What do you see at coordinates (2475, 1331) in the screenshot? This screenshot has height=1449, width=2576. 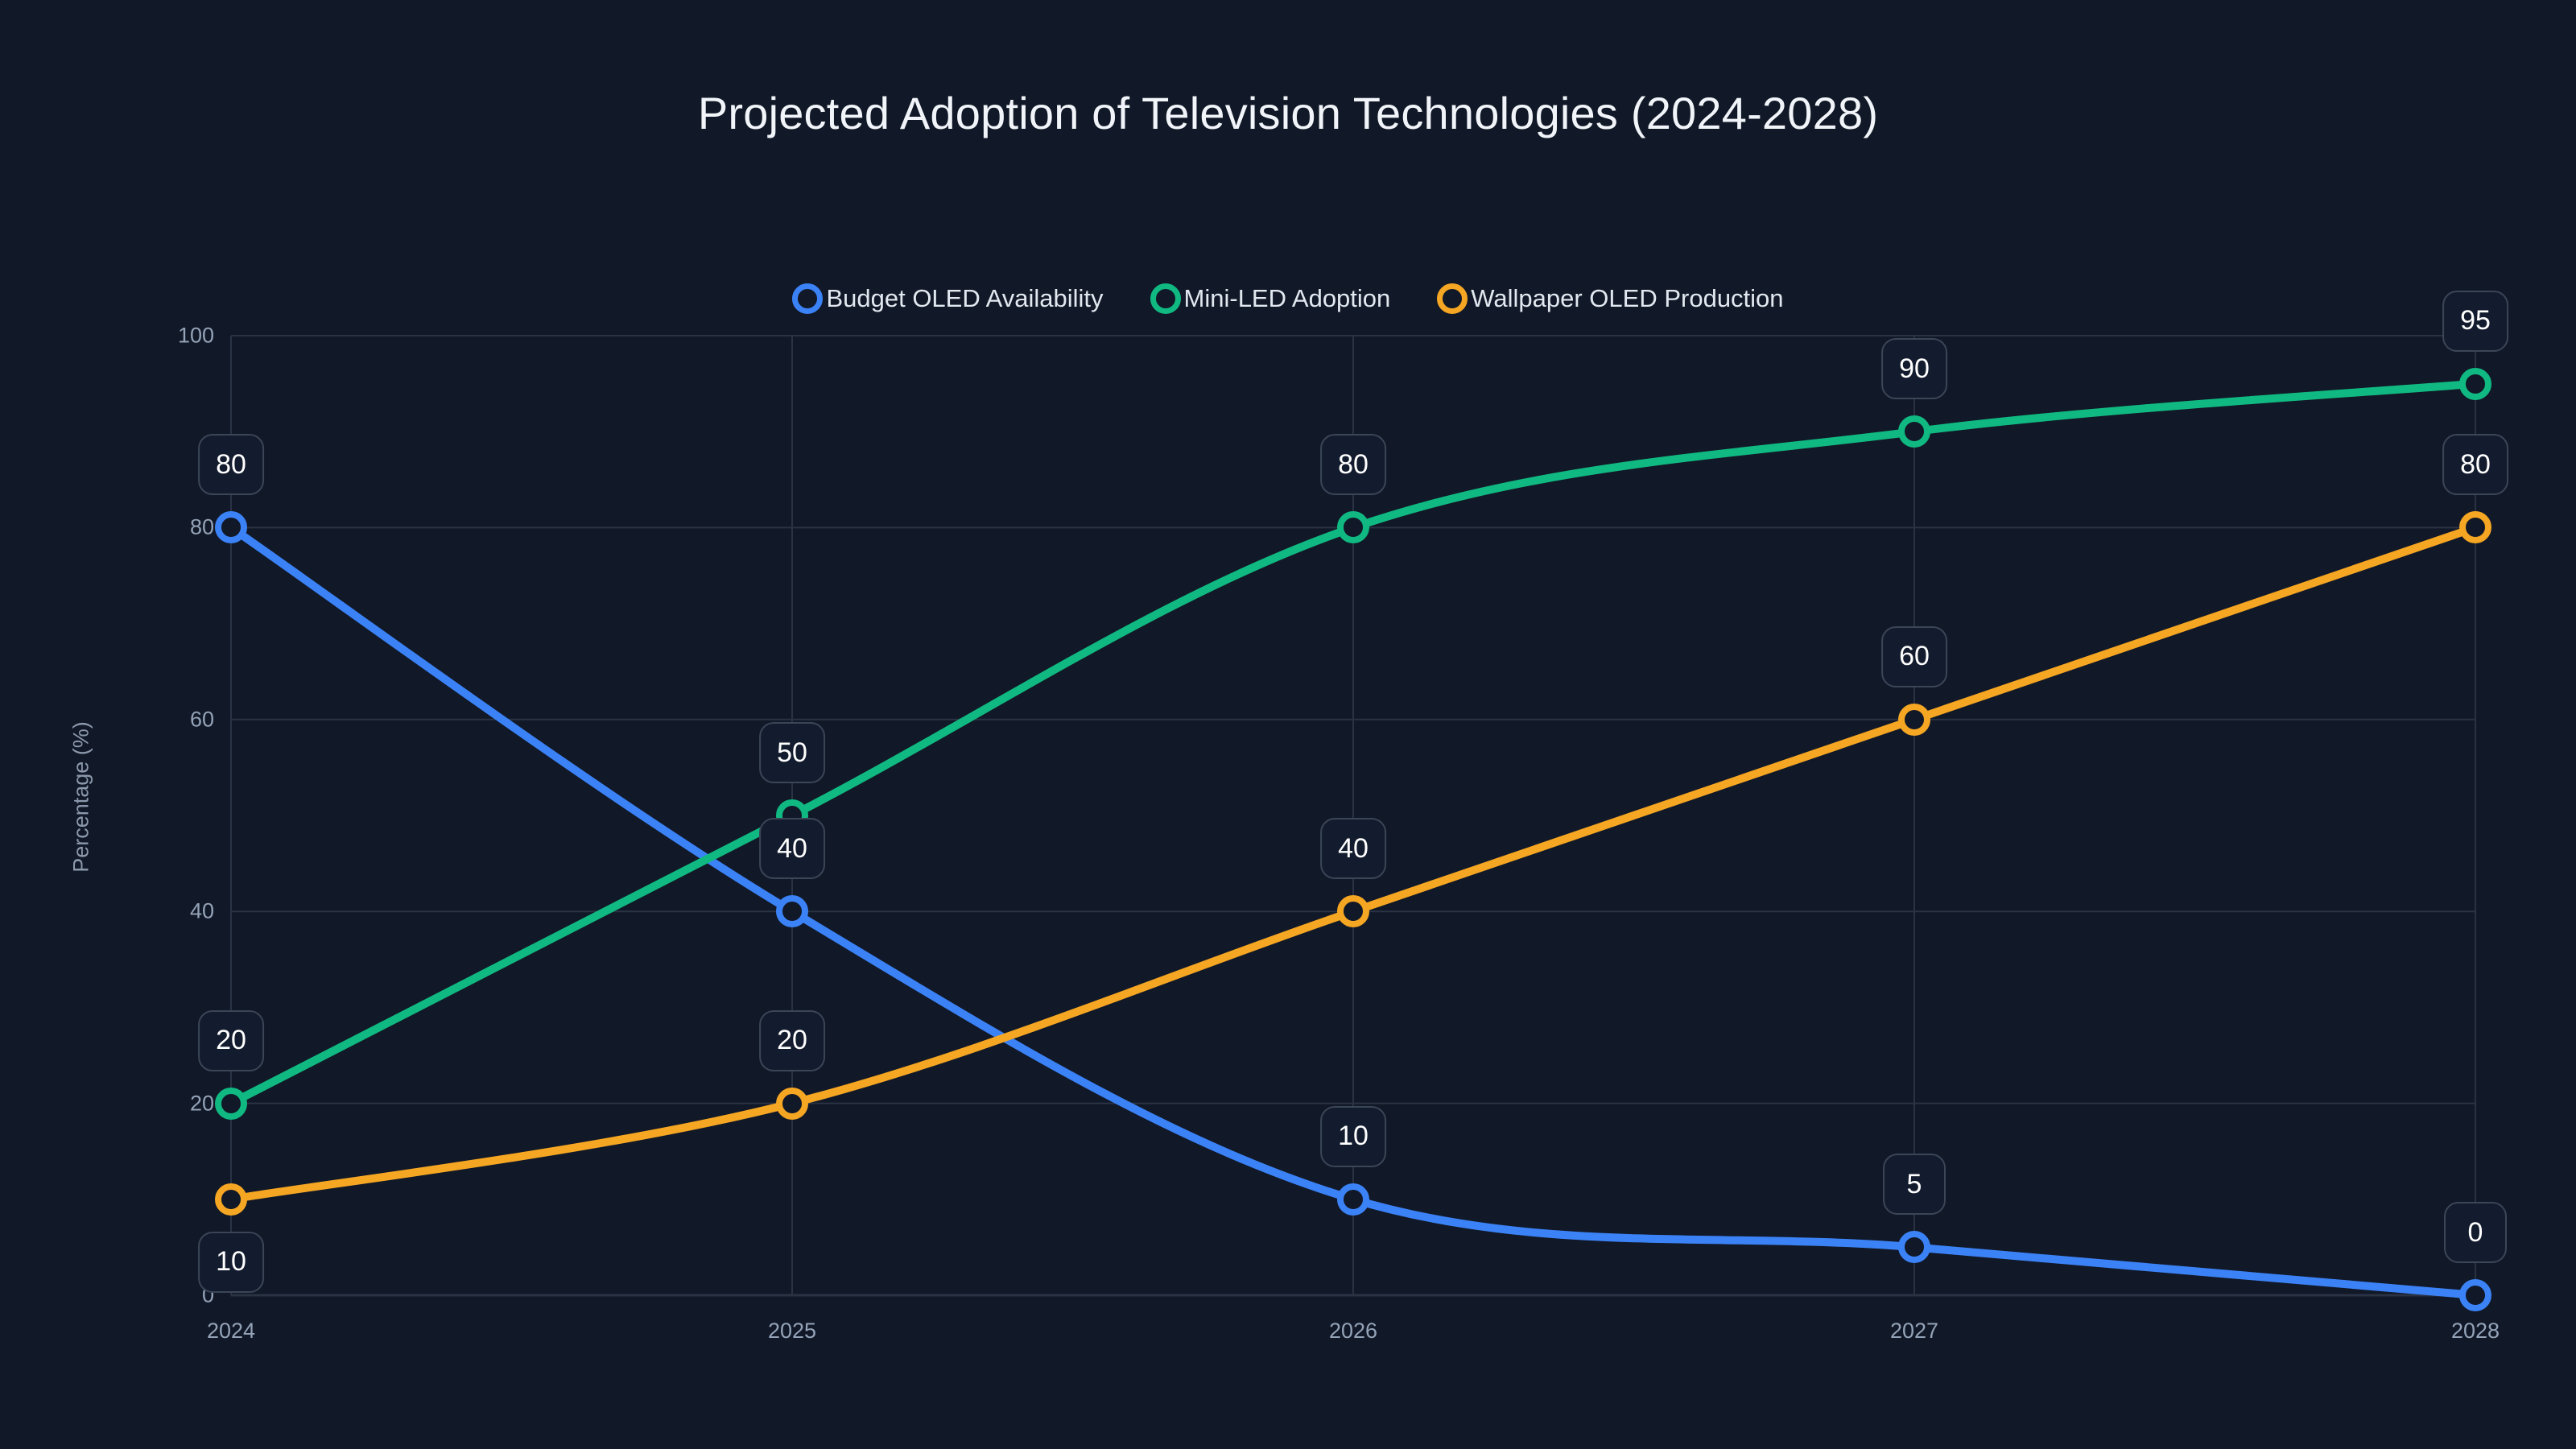 I see `x-tick-label: 2028` at bounding box center [2475, 1331].